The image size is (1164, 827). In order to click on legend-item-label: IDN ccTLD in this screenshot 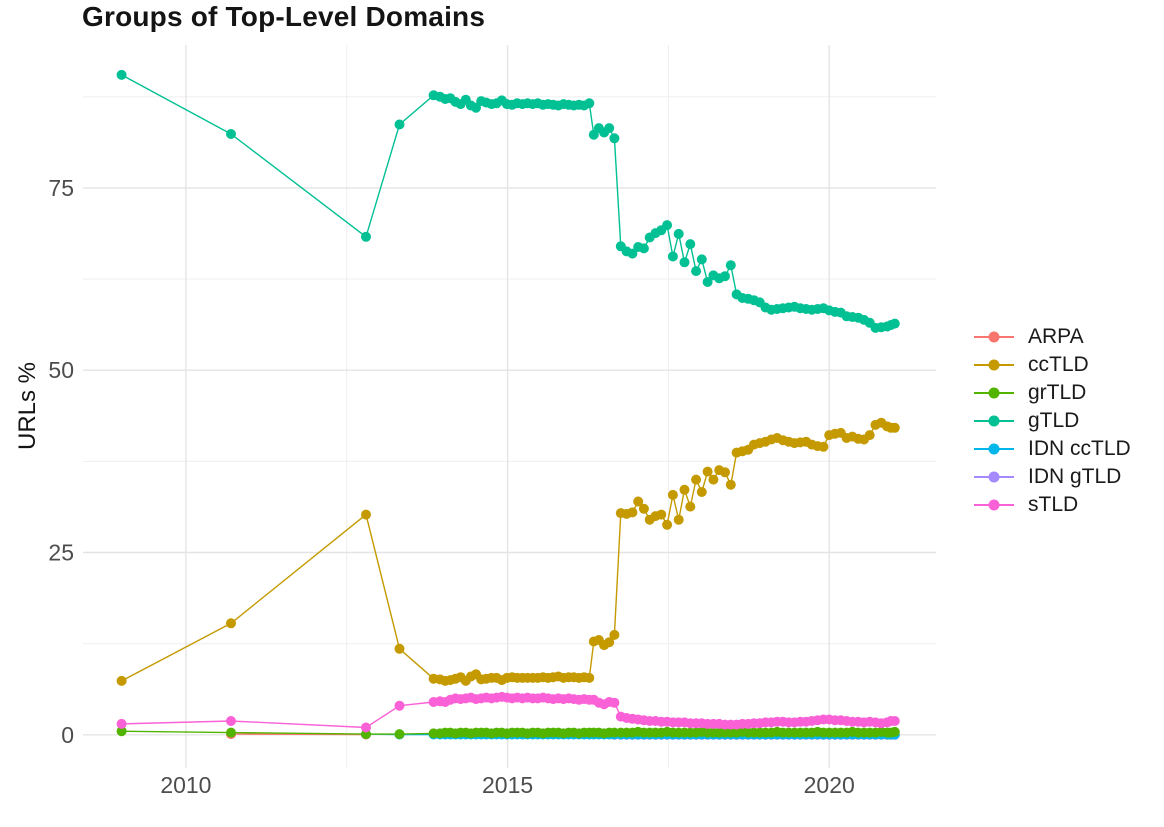, I will do `click(1079, 448)`.